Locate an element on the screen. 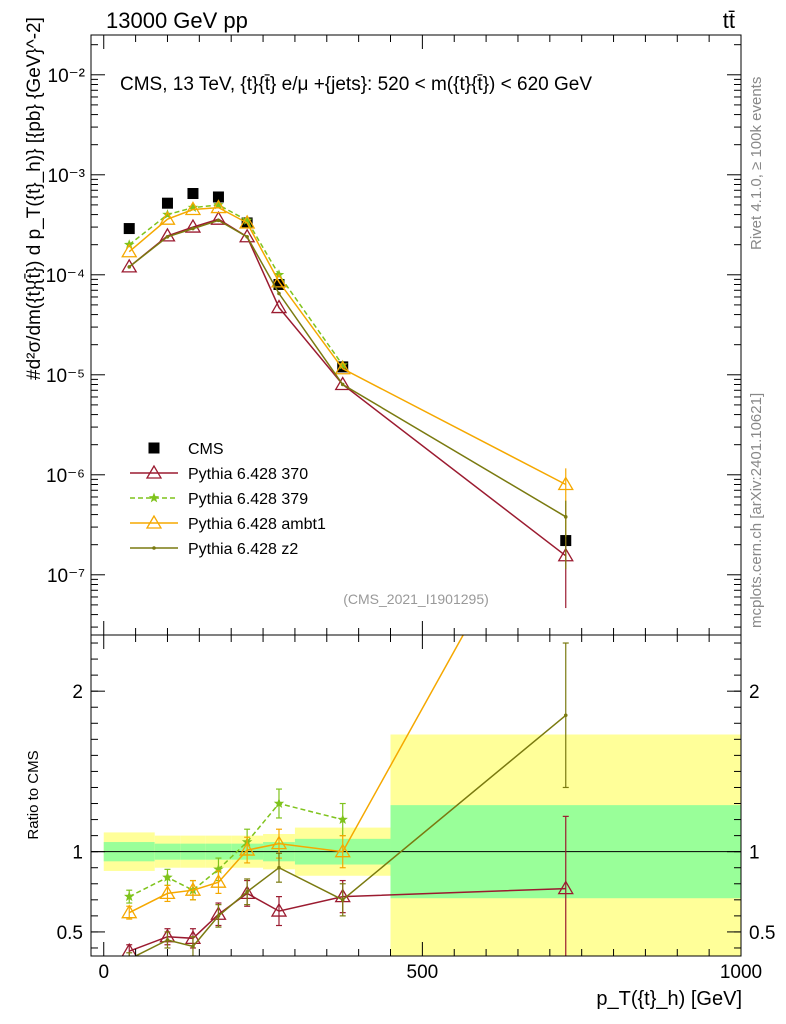  ratio-ytick-label: 2 is located at coordinates (77, 692).